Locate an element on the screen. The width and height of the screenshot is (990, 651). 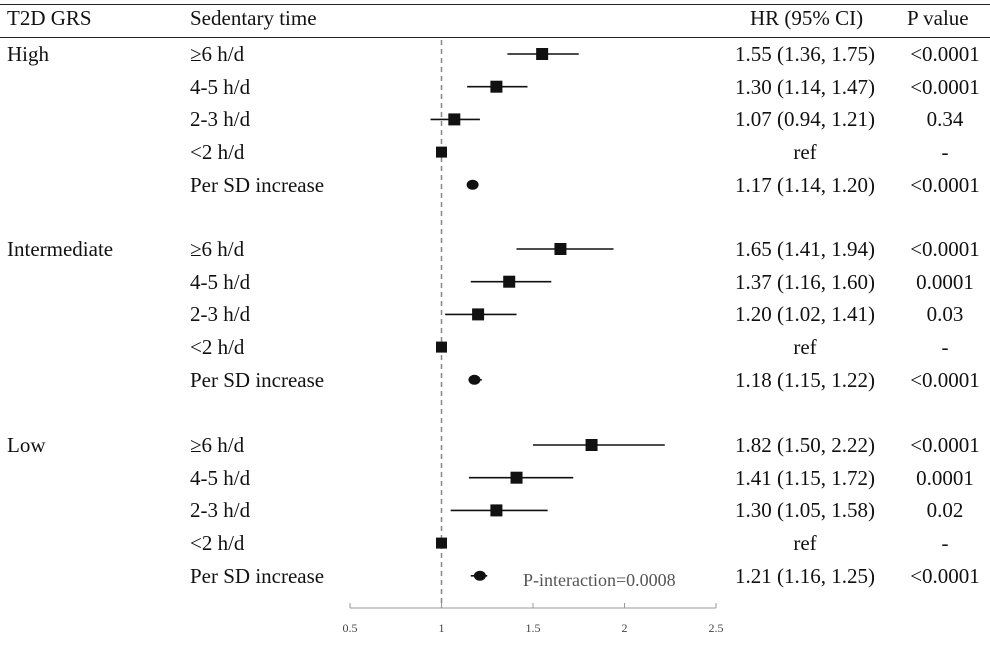
hr-ci-text: 1.55 (1.36, 1.75) is located at coordinates (805, 54).